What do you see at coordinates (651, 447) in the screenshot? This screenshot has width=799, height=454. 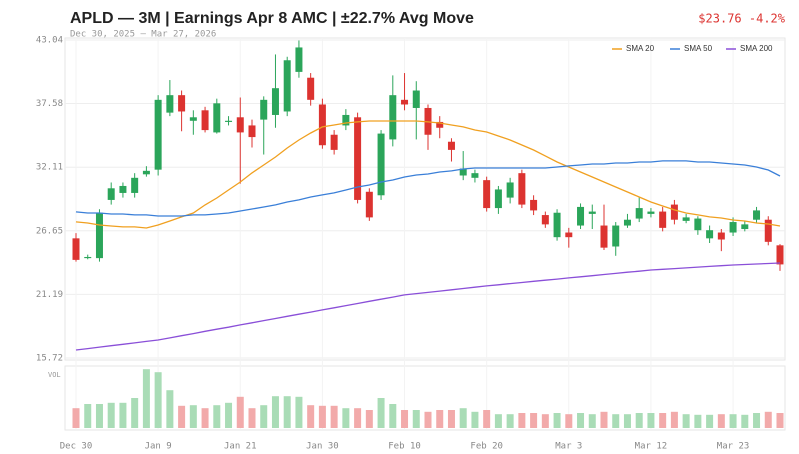 I see `x-tick-label: Mar 12` at bounding box center [651, 447].